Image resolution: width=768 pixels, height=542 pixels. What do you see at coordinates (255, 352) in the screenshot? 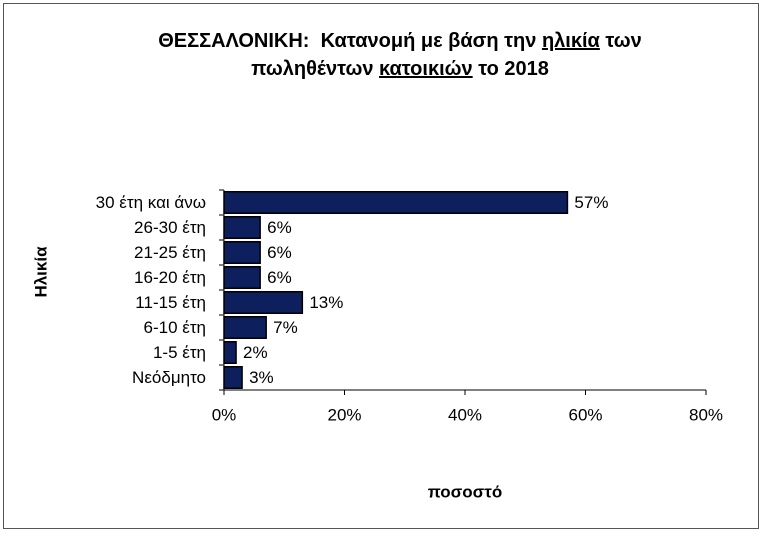
I see `value-label: 2%` at bounding box center [255, 352].